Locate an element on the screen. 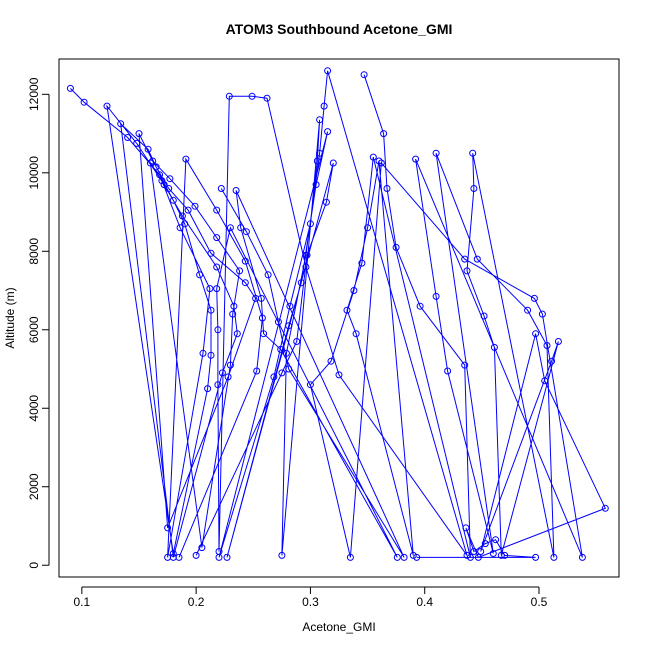 The image size is (650, 650). y-tick-label: 6000 is located at coordinates (34, 329).